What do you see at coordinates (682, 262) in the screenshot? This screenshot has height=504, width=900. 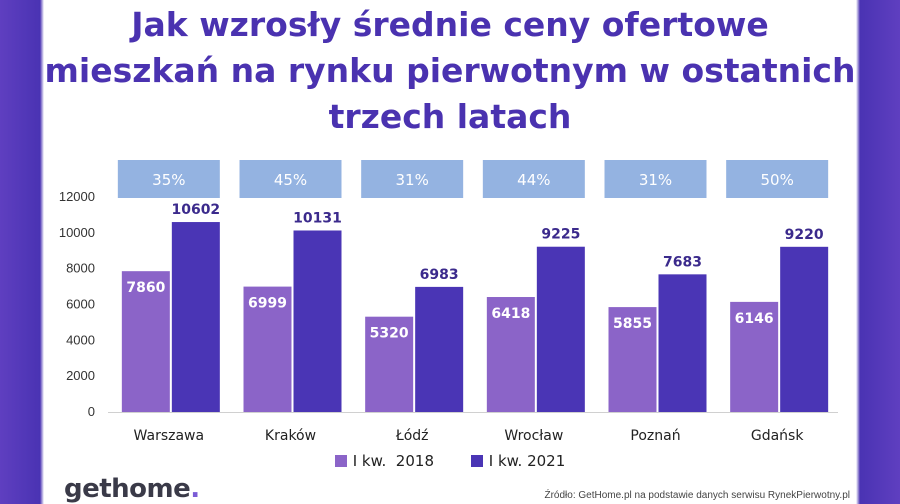 I see `bar-value-label: 7683` at bounding box center [682, 262].